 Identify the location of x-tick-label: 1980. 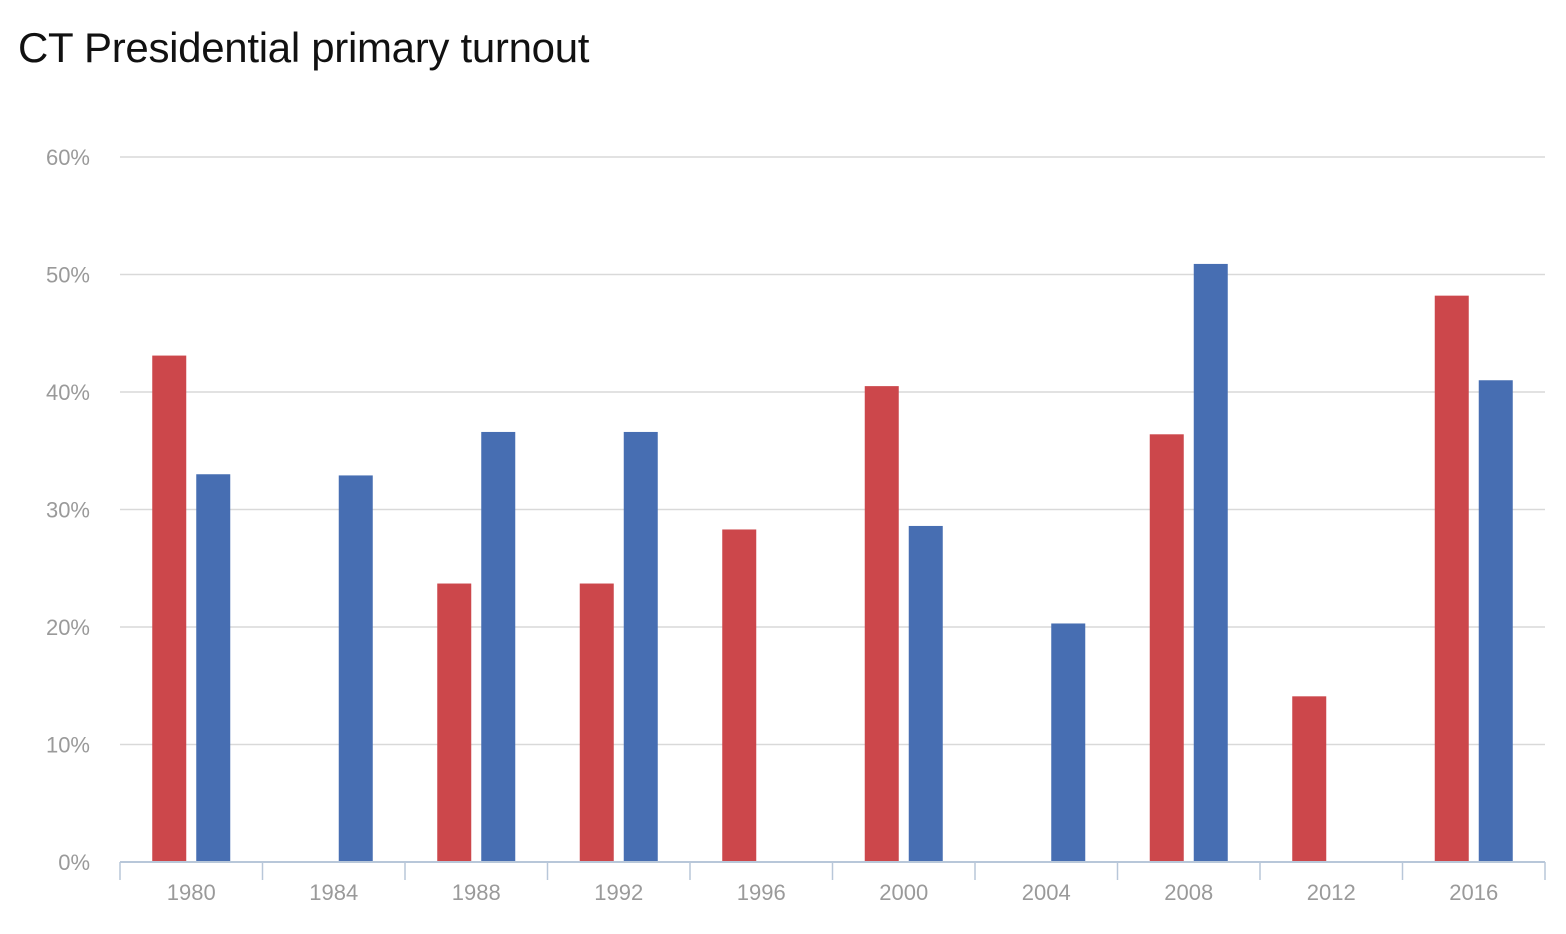
(191, 892).